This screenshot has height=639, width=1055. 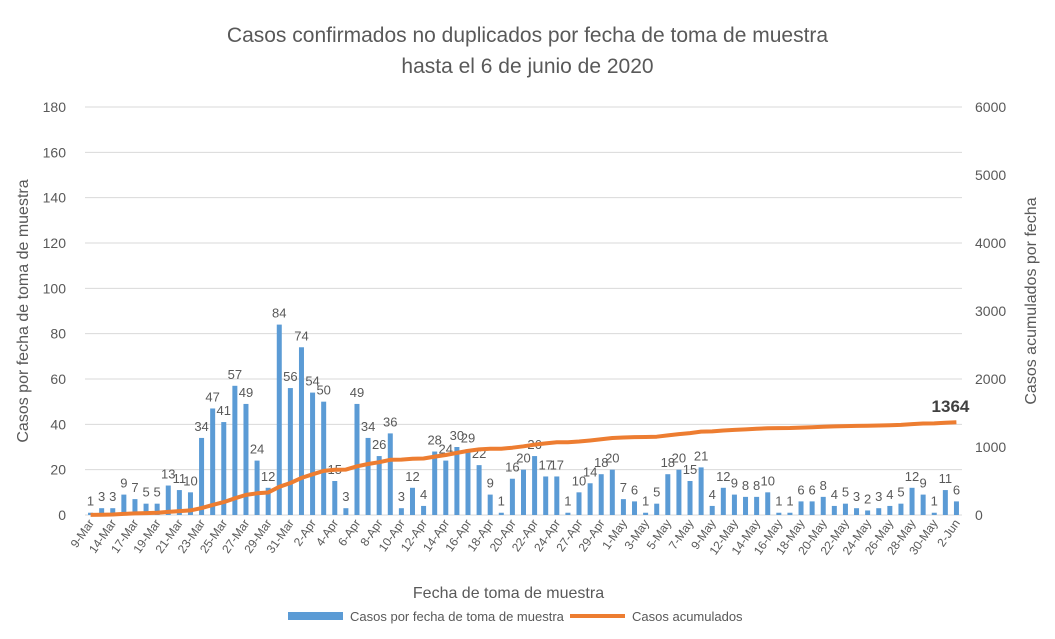 I want to click on y-left-tick-label: 20, so click(x=58, y=470).